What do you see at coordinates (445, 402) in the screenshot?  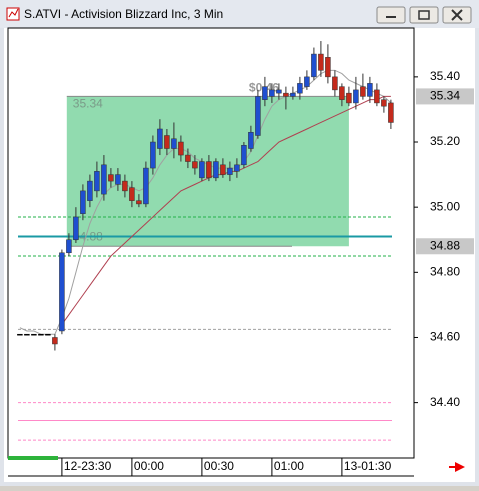 I see `y-tick-label: 34.40` at bounding box center [445, 402].